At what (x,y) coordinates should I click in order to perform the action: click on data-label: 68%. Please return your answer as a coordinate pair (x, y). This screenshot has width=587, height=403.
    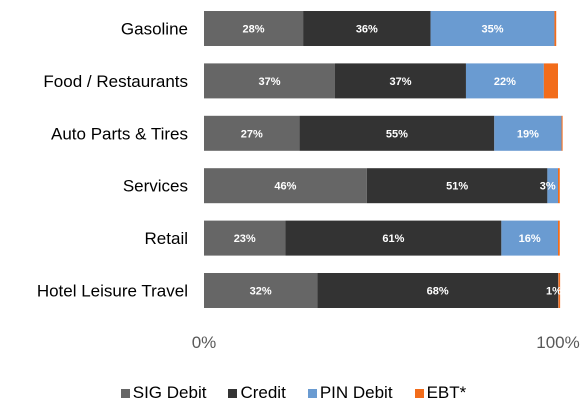
    Looking at the image, I should click on (438, 292).